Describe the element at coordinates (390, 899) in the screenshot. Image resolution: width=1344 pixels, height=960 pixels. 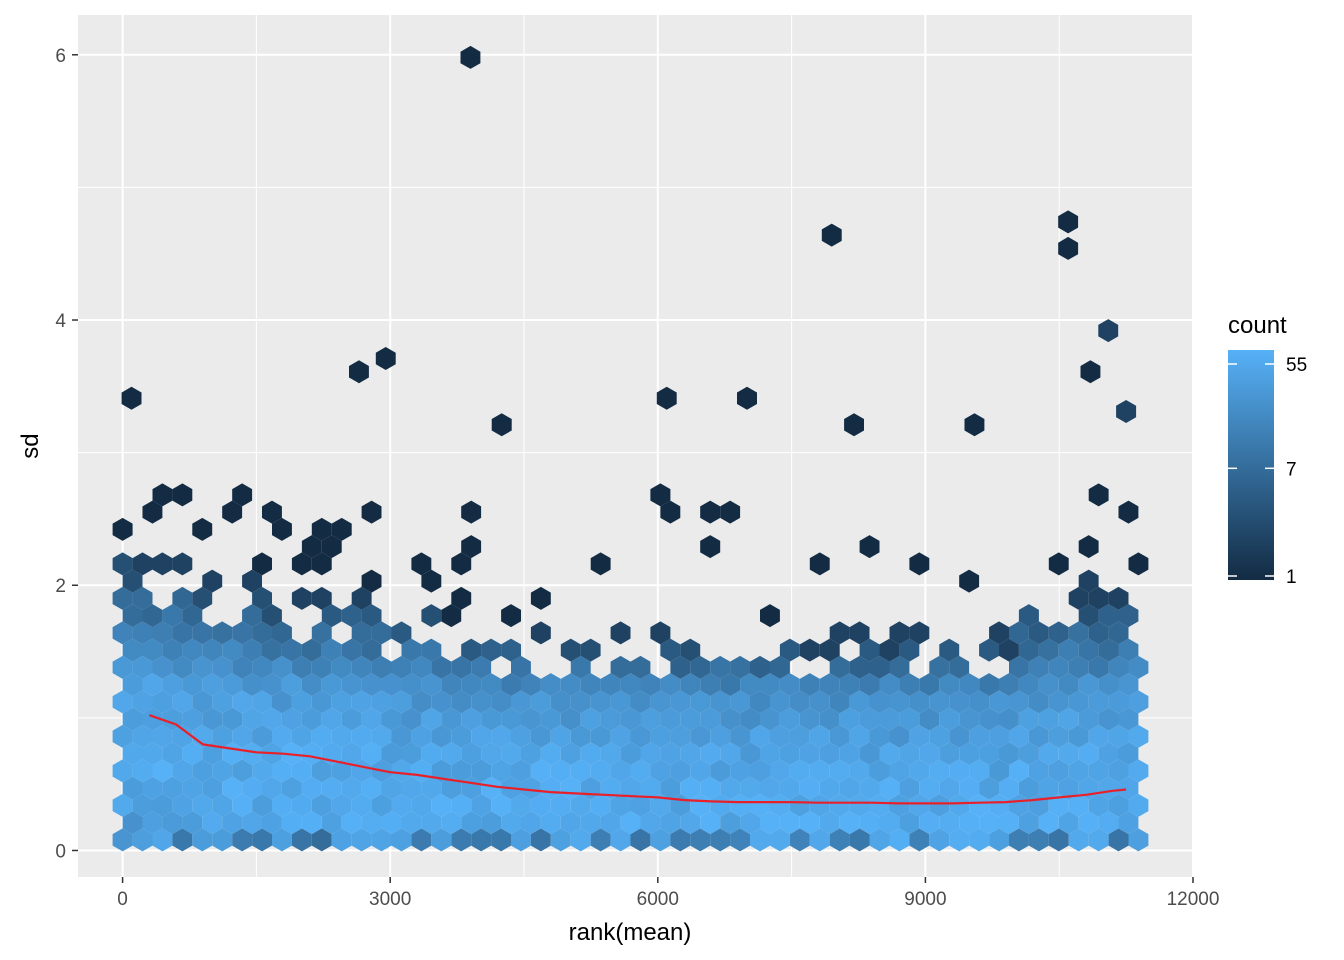
I see `x-tick-label: 3000` at that location.